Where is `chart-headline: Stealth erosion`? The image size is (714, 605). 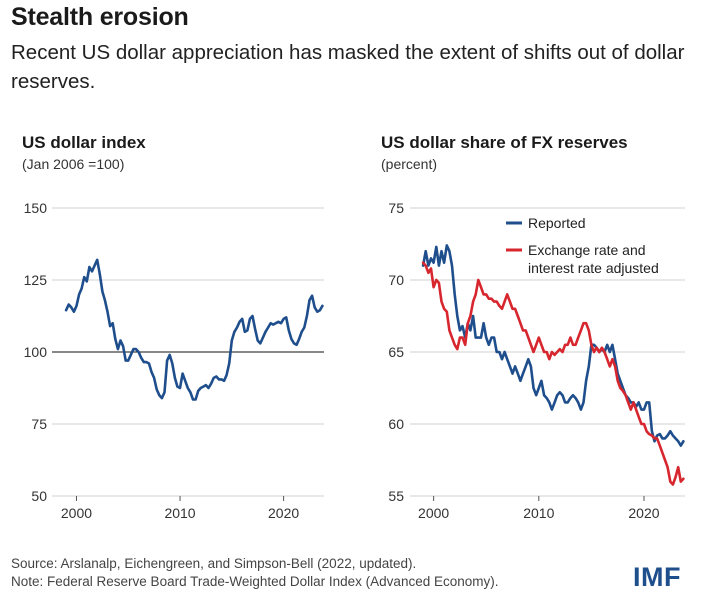
chart-headline: Stealth erosion is located at coordinates (100, 17).